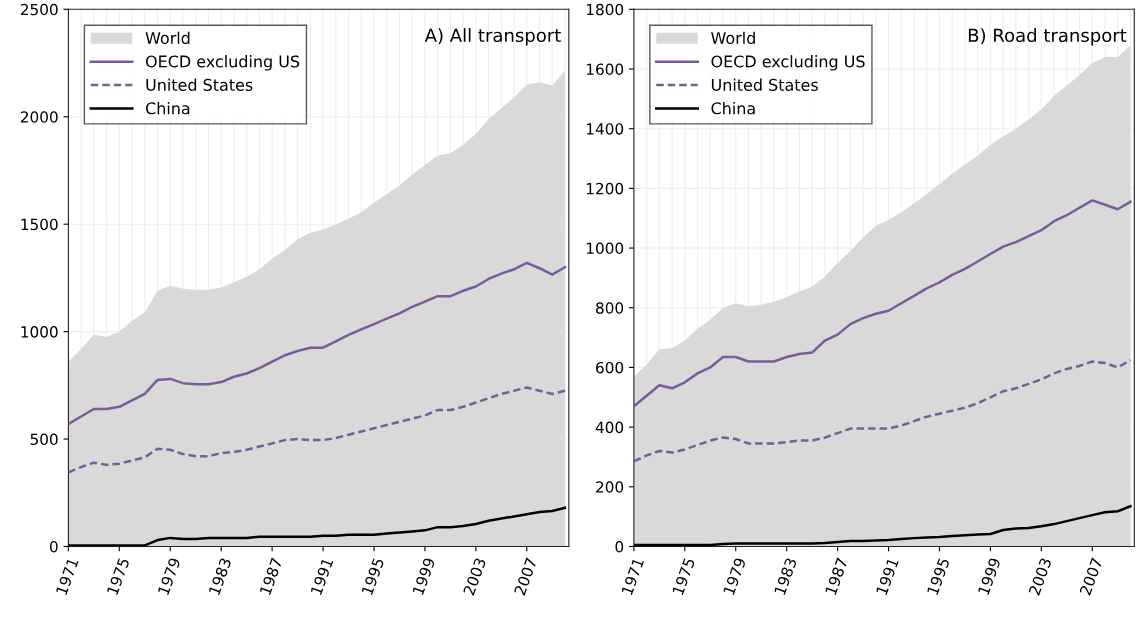  I want to click on y-tick-label: 1200, so click(605, 188).